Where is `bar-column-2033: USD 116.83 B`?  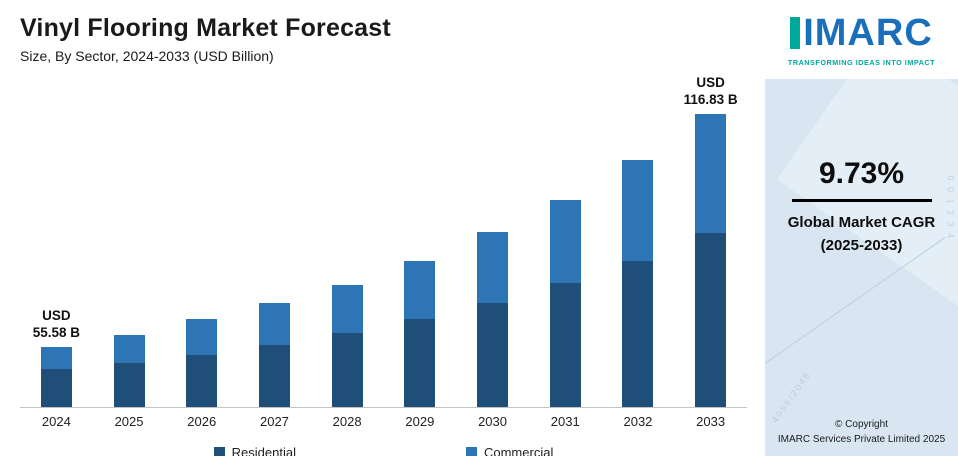
bar-column-2033: USD 116.83 B is located at coordinates (710, 238).